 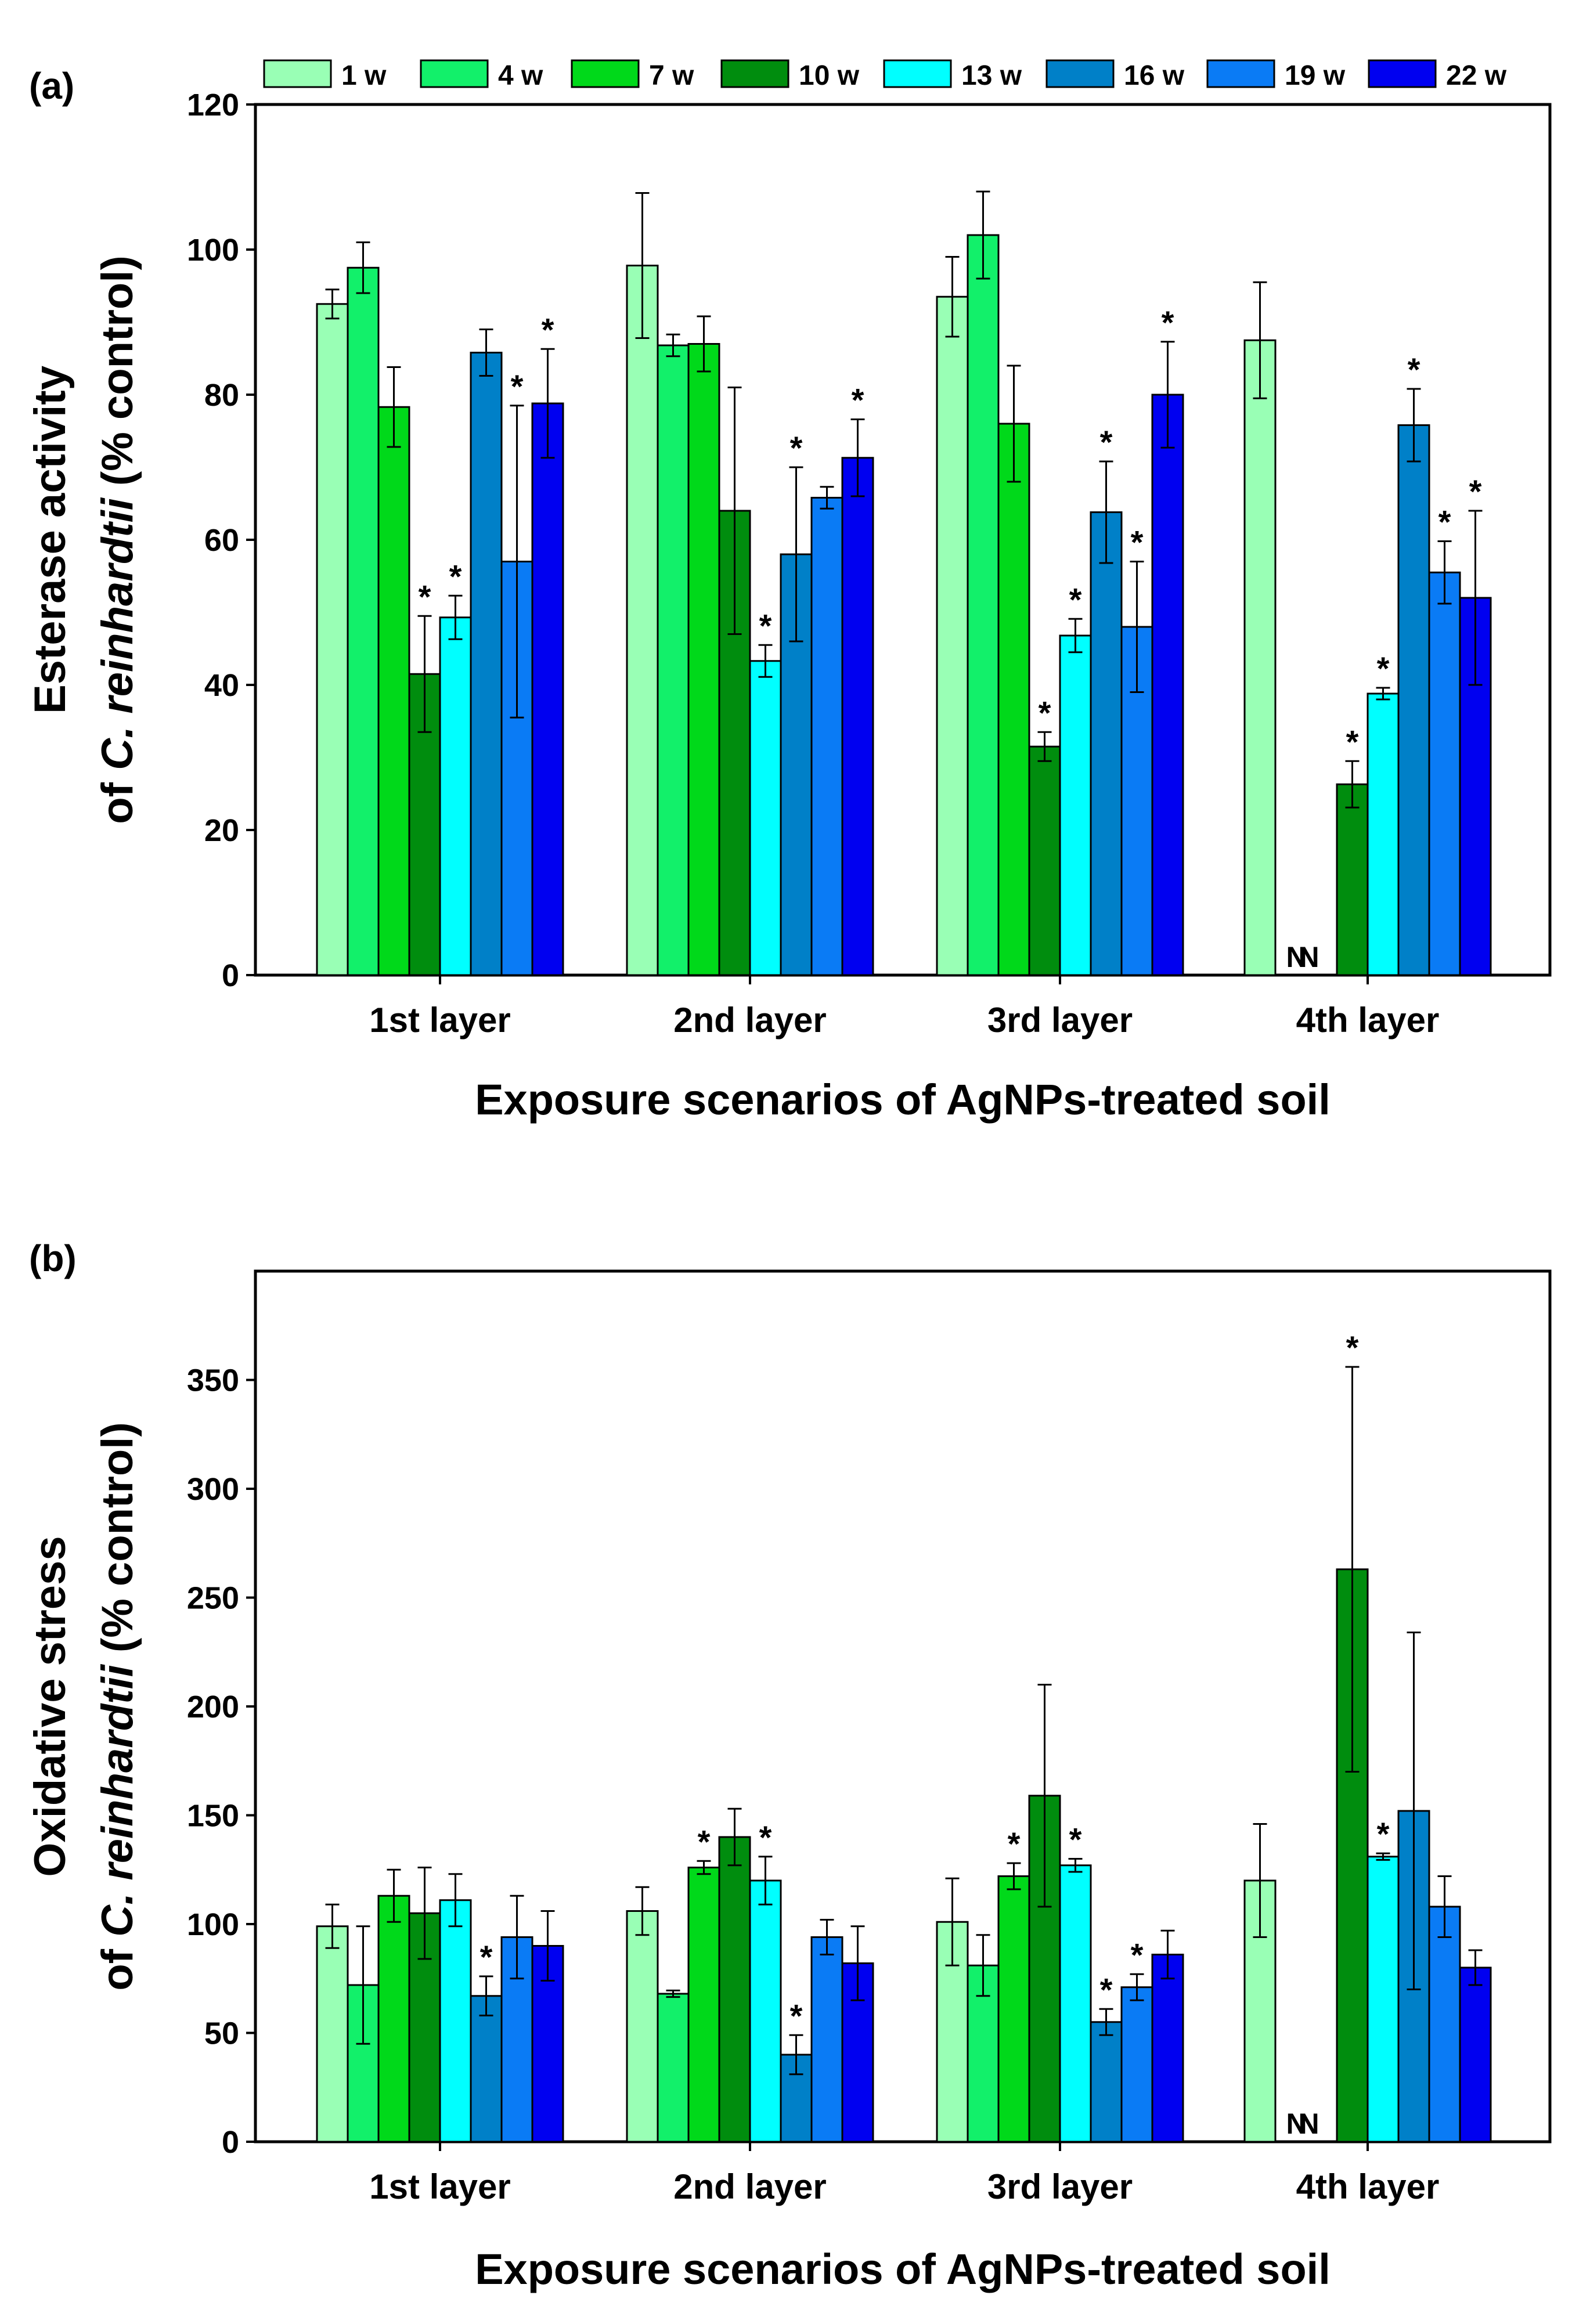 I want to click on panel-label: (b), so click(x=53, y=1258).